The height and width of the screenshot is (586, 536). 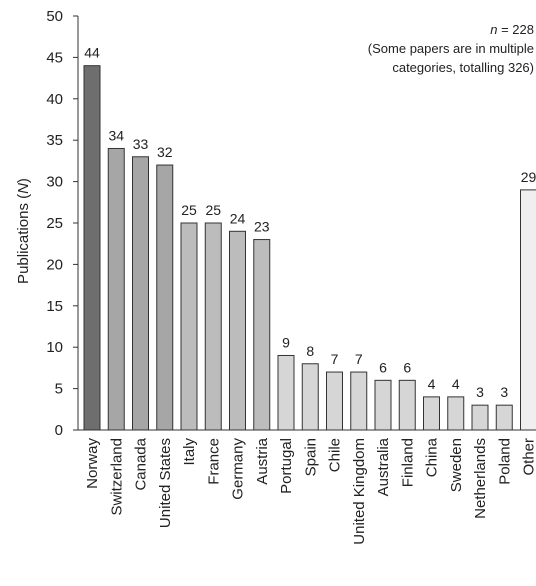 I want to click on bar-value-label: 8, so click(x=310, y=351).